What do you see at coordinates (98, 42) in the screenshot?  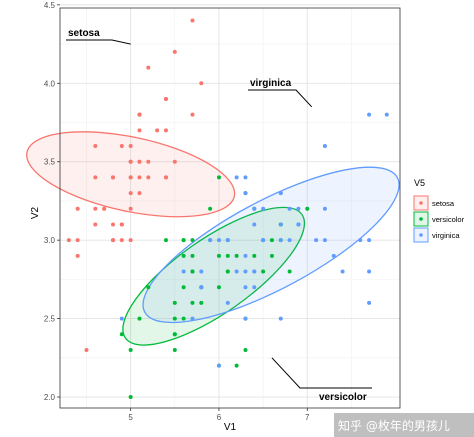 I see `annotation-leader-setosa` at bounding box center [98, 42].